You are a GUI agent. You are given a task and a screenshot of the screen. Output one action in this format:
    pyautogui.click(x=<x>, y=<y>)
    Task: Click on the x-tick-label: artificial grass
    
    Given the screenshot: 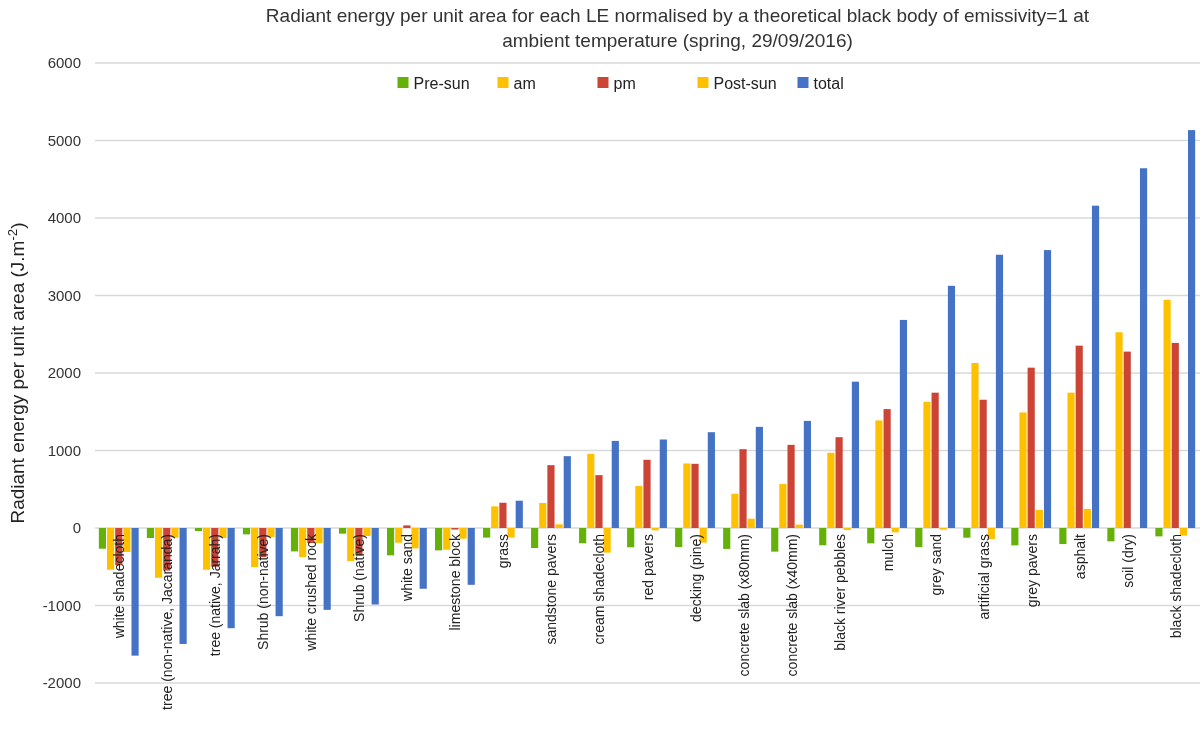 What is the action you would take?
    pyautogui.click(x=983, y=577)
    